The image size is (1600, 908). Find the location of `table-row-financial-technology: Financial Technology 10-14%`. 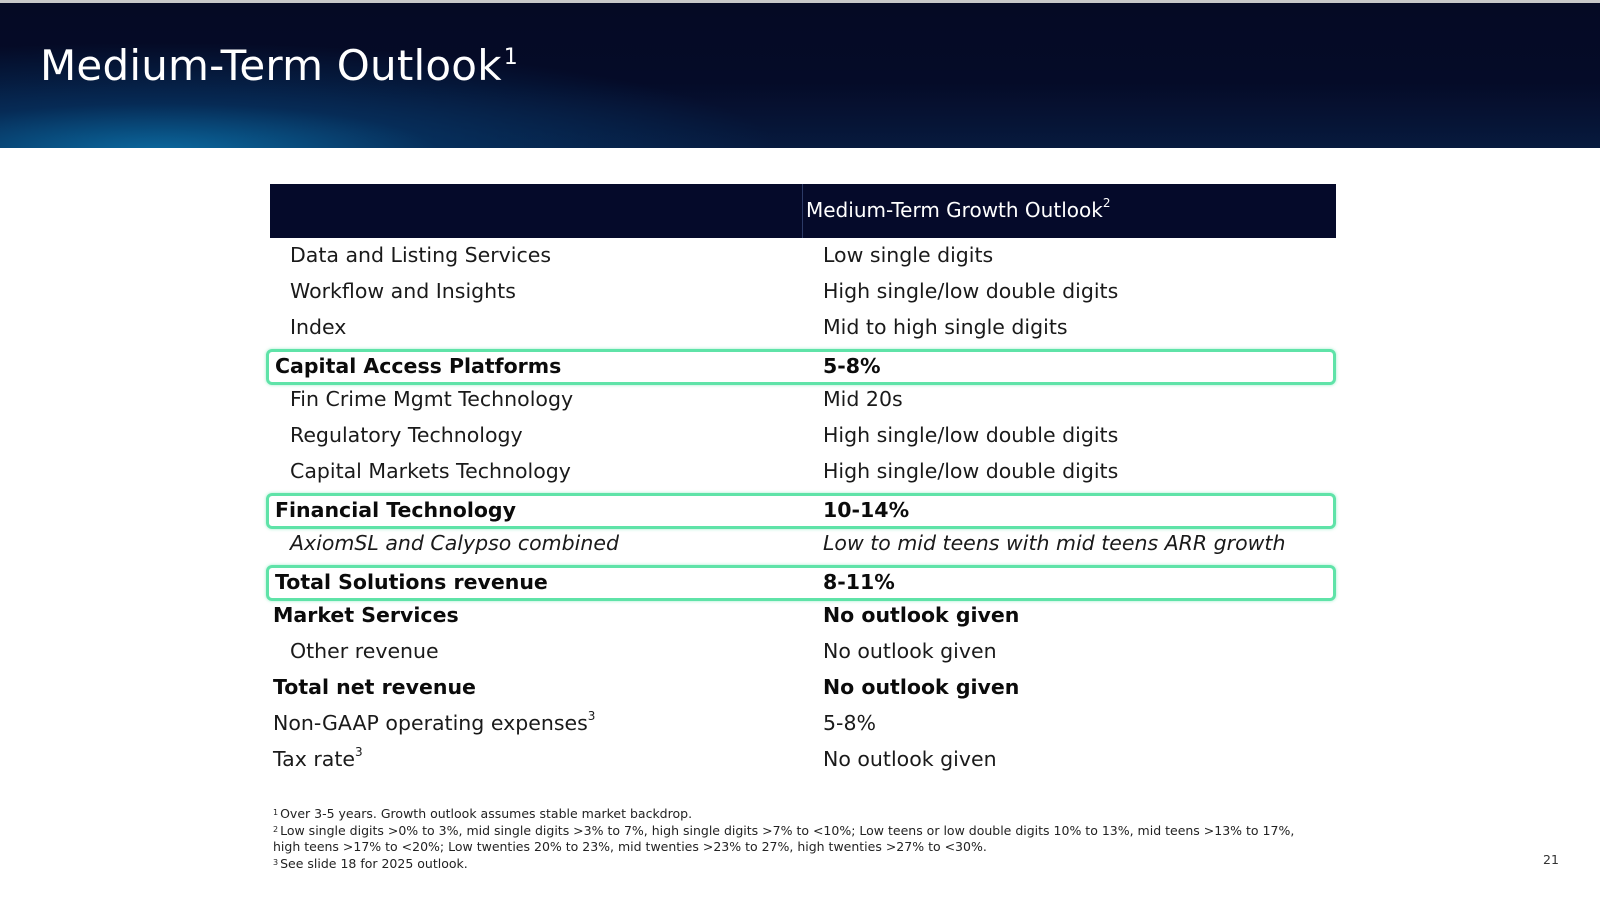

table-row-financial-technology: Financial Technology 10-14% is located at coordinates (801, 511).